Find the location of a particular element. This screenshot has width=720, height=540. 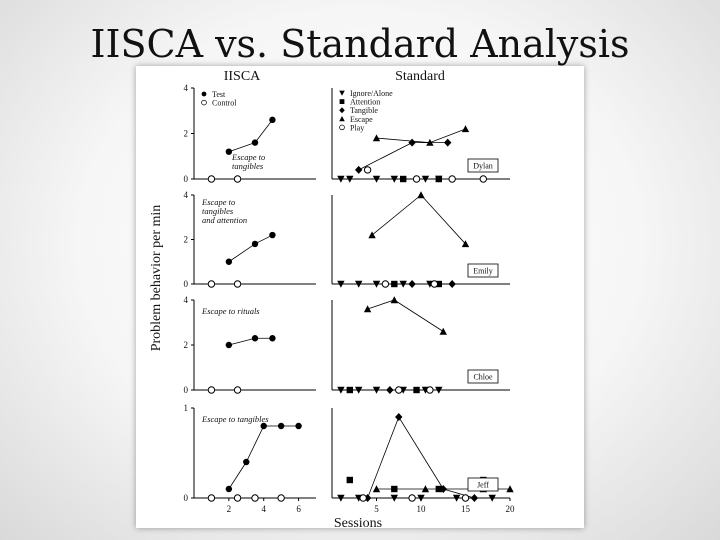

iisca-header: IISCA is located at coordinates (242, 76).